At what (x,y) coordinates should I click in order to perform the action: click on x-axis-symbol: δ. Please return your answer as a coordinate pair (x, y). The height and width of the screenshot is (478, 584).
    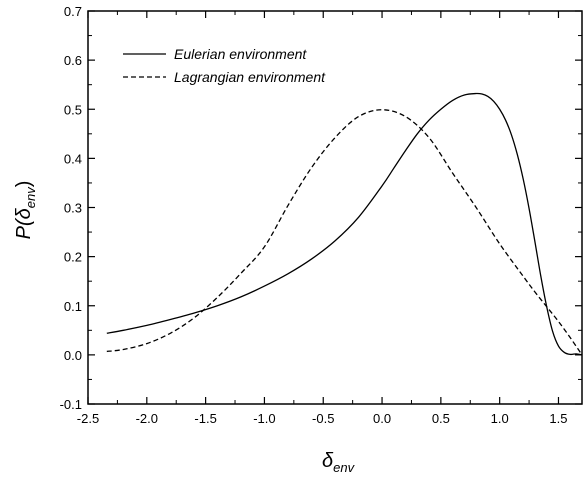
    Looking at the image, I should click on (328, 461).